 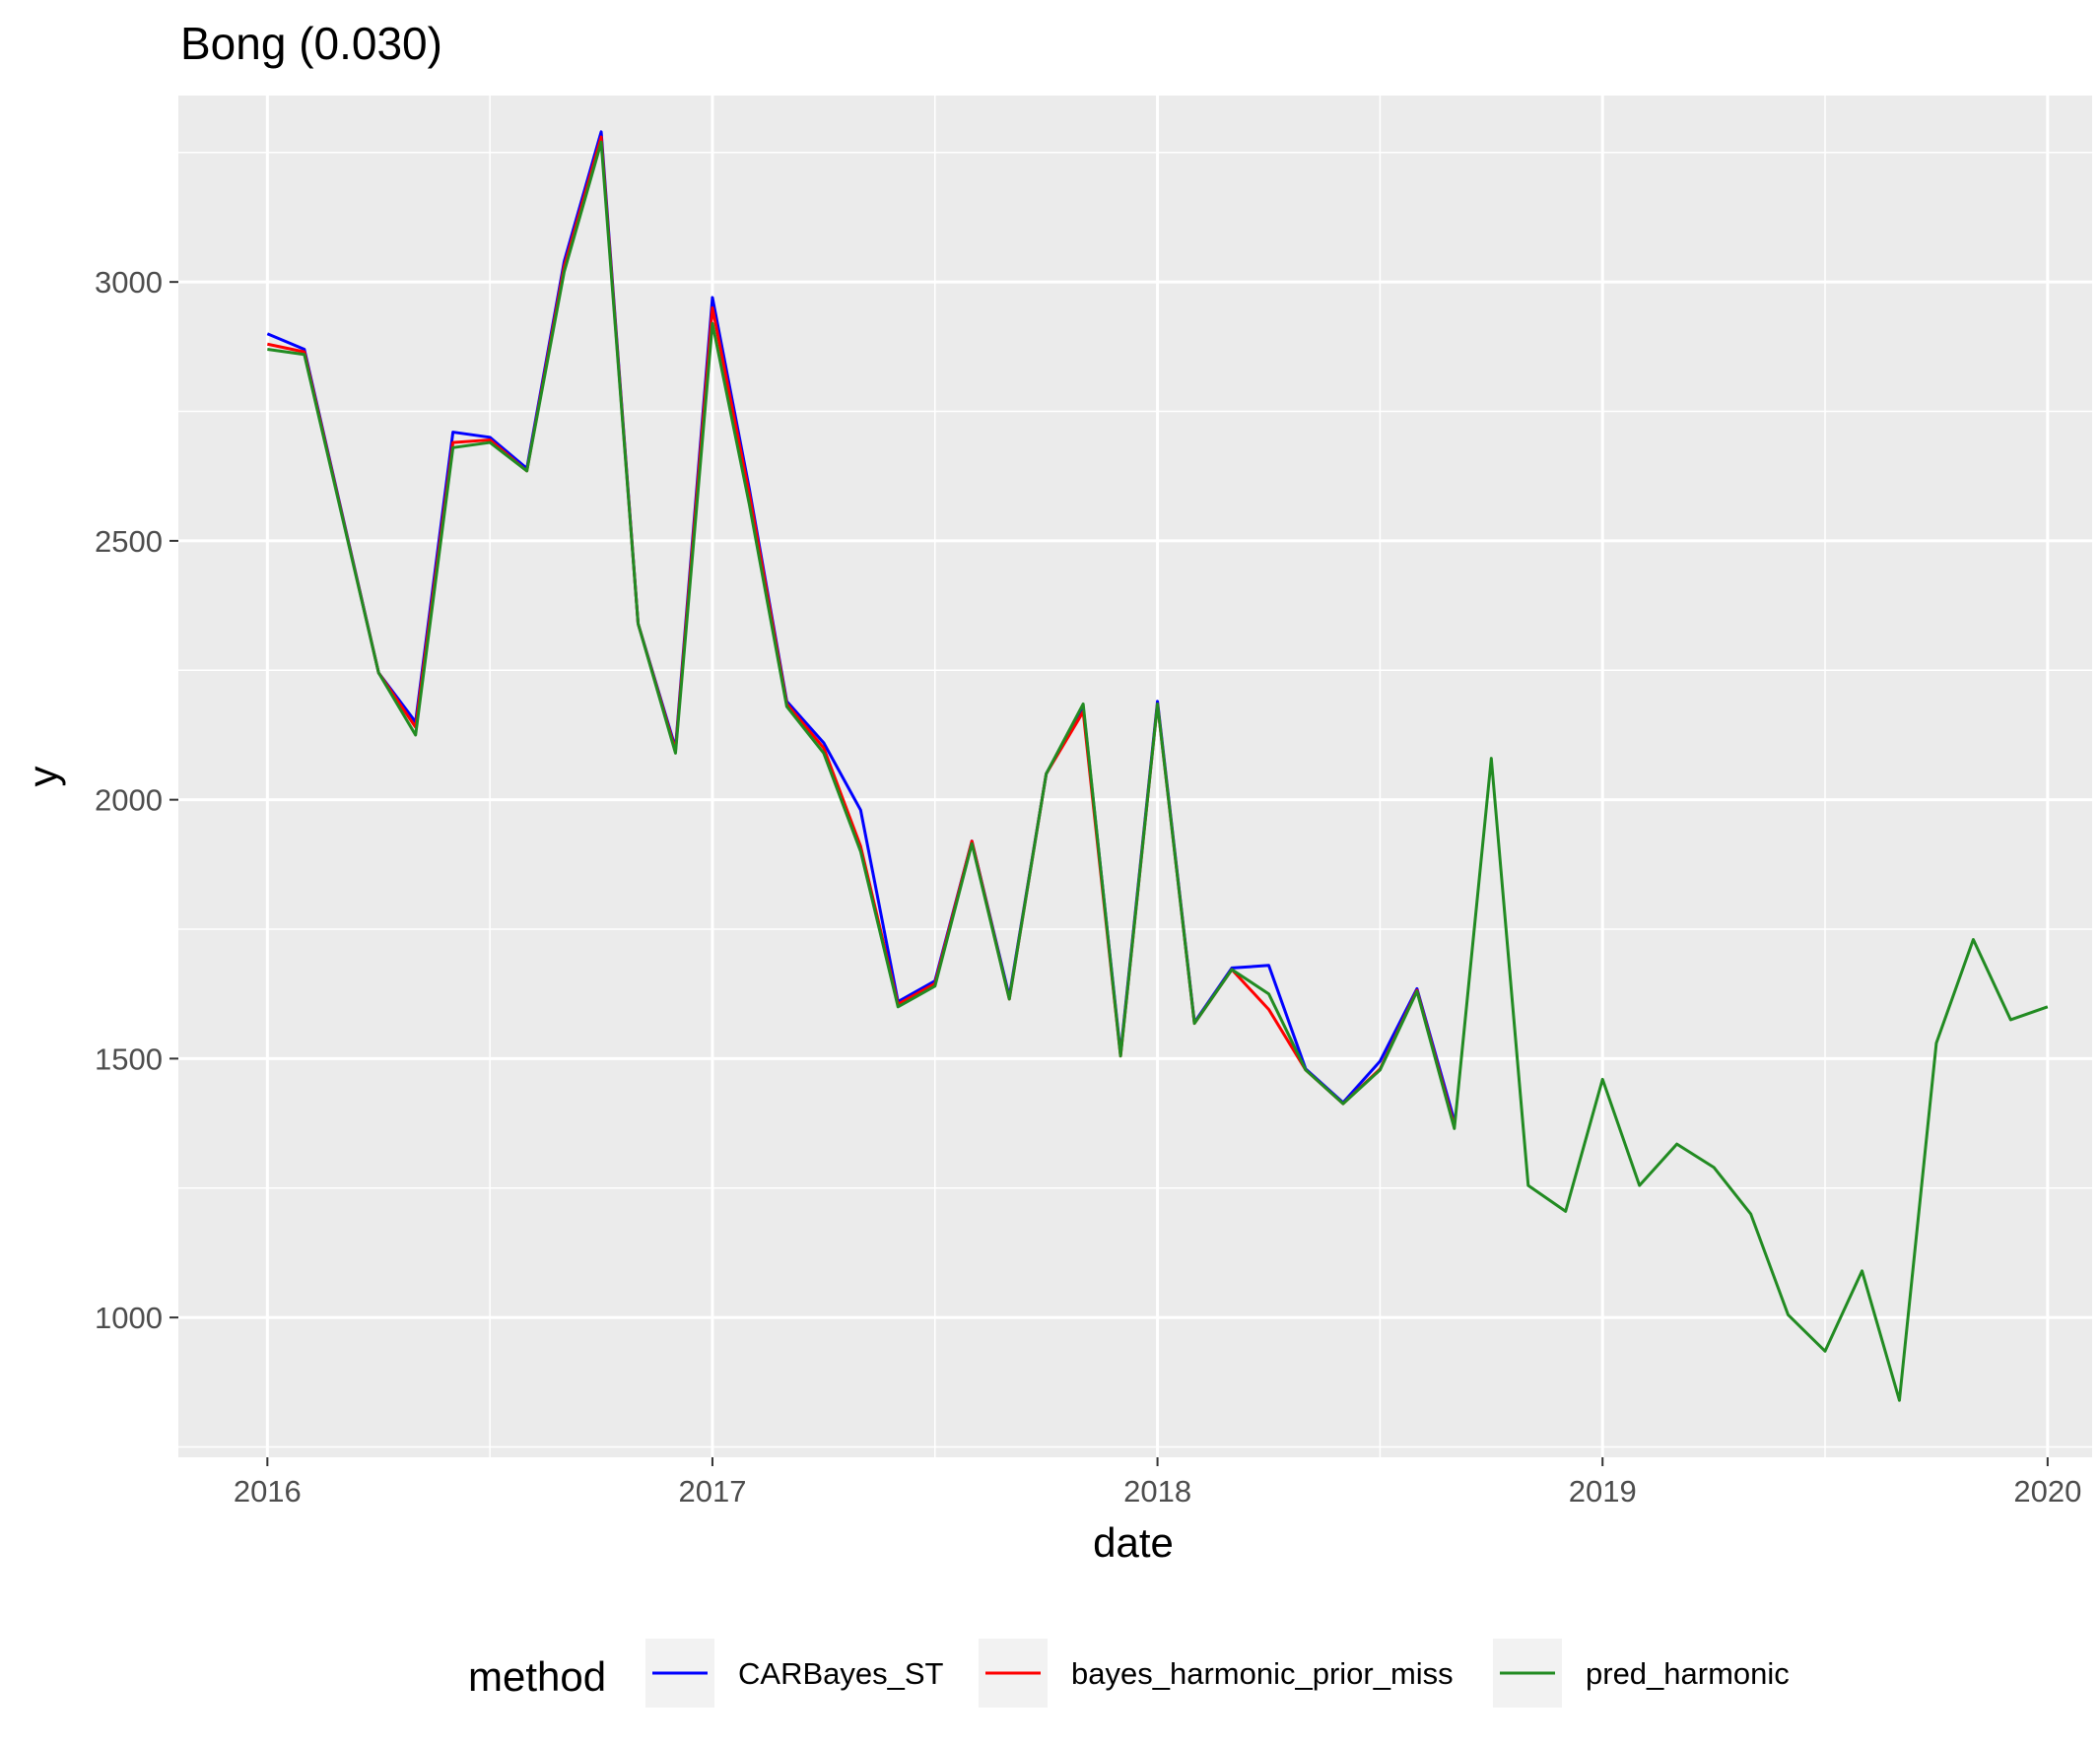 I want to click on y-tick-label: 2000, so click(x=129, y=801).